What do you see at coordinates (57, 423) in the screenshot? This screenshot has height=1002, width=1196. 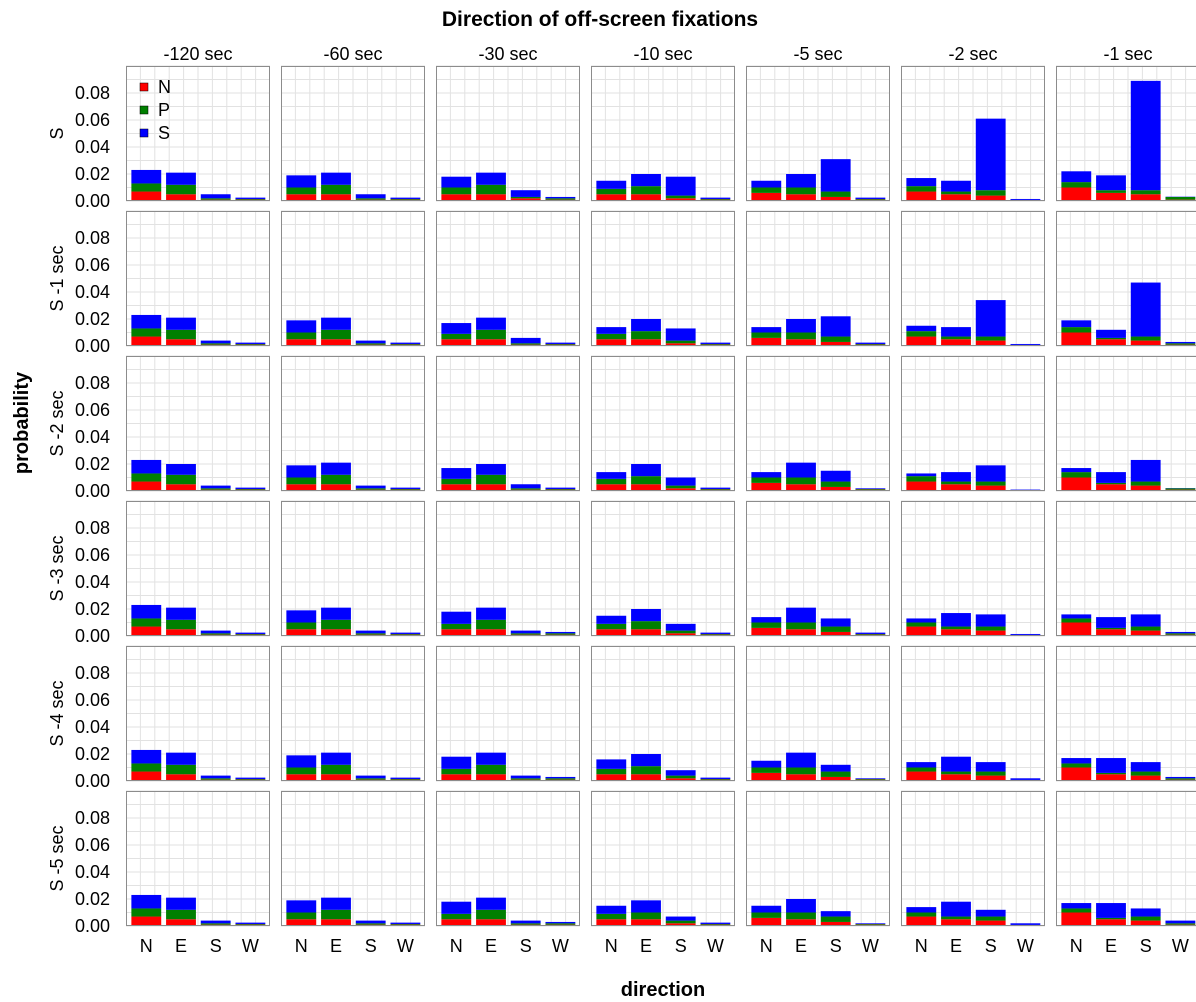 I see `row-facet-label: S -2 sec` at bounding box center [57, 423].